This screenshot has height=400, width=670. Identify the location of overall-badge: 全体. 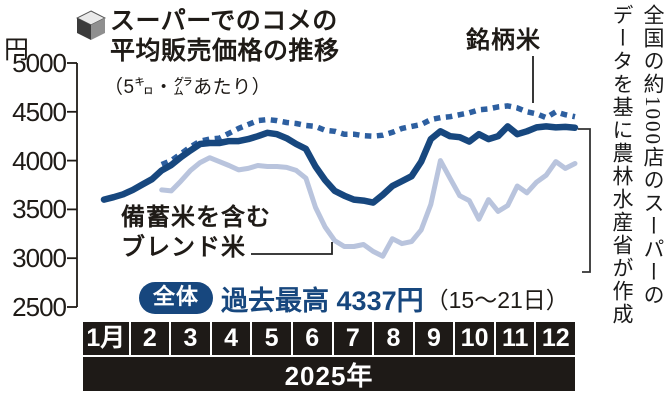
(176, 298).